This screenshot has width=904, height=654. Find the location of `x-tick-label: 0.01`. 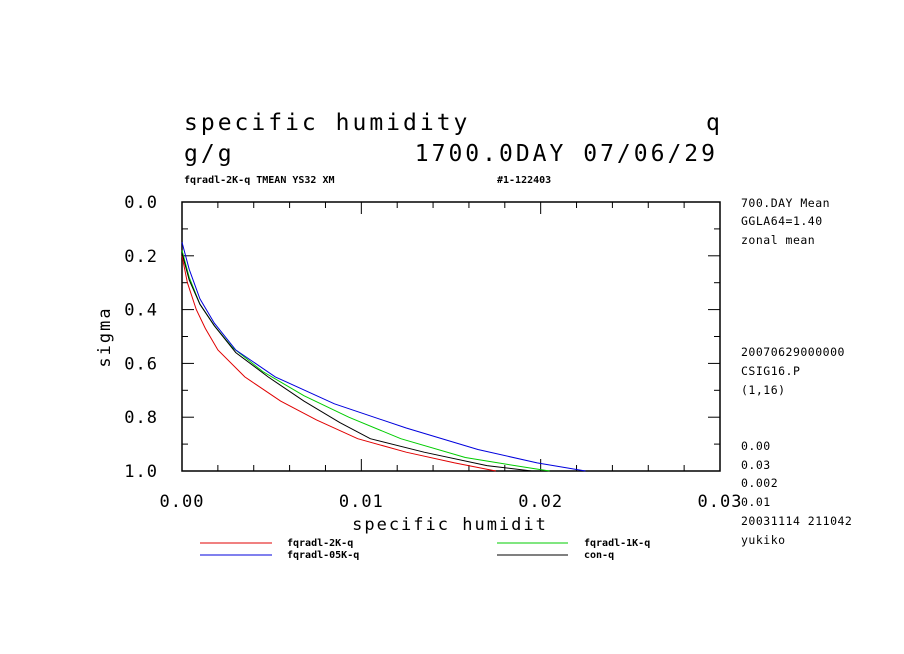

x-tick-label: 0.01 is located at coordinates (361, 502).